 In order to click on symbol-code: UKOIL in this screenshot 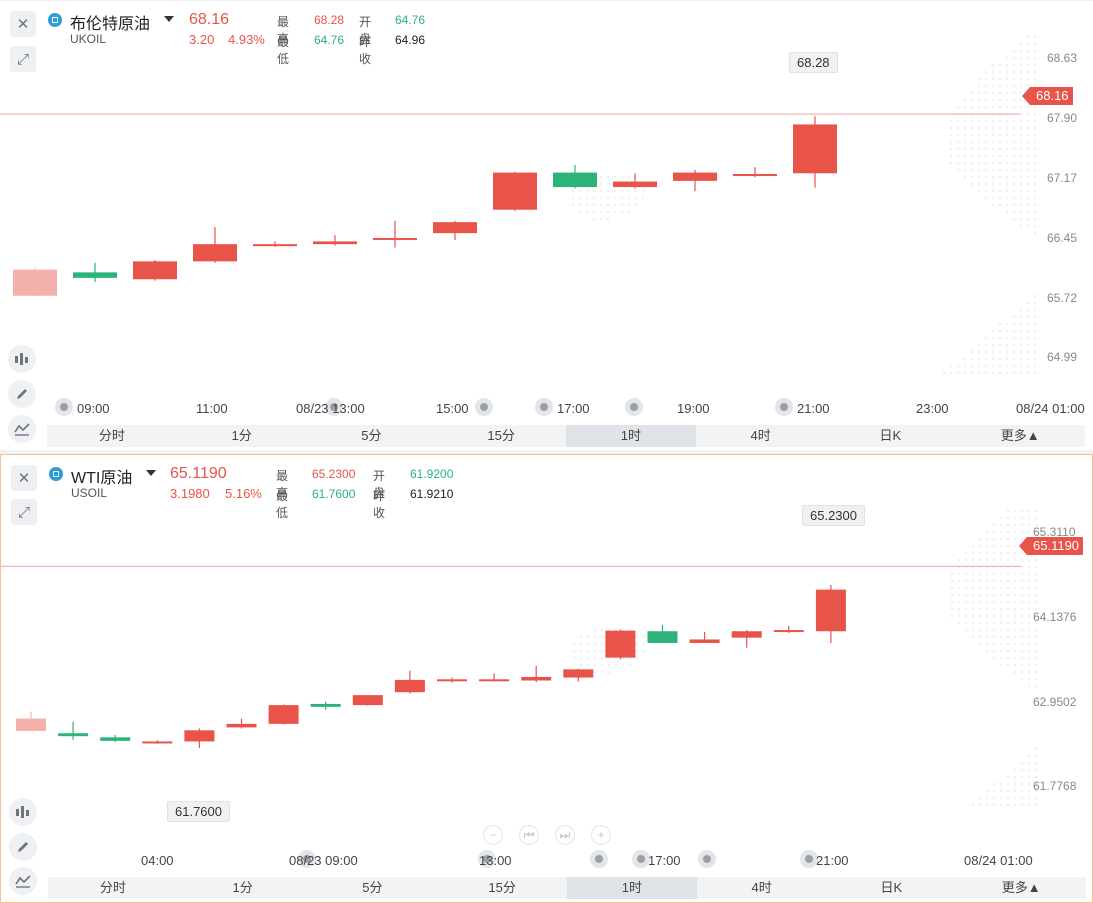, I will do `click(88, 39)`.